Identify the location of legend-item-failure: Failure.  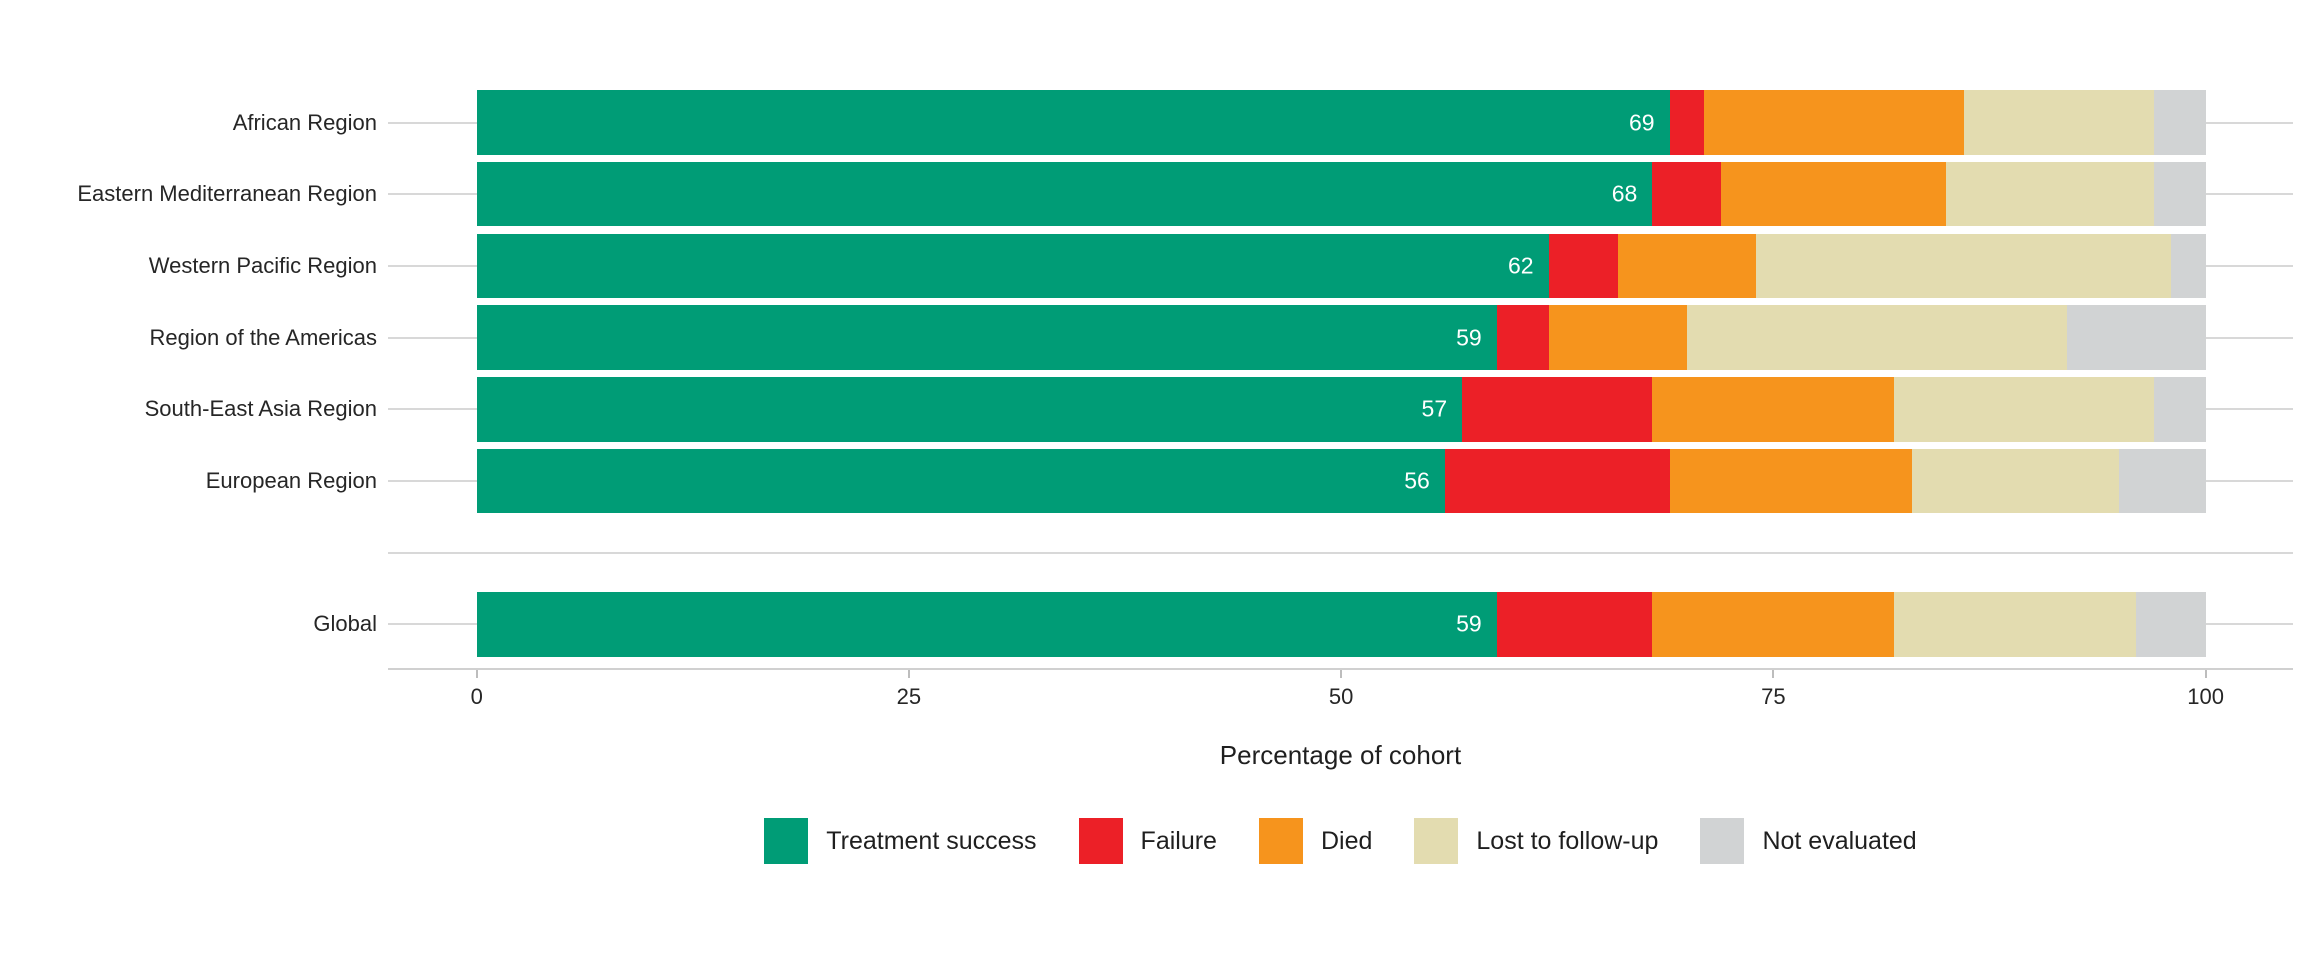
(1147, 841).